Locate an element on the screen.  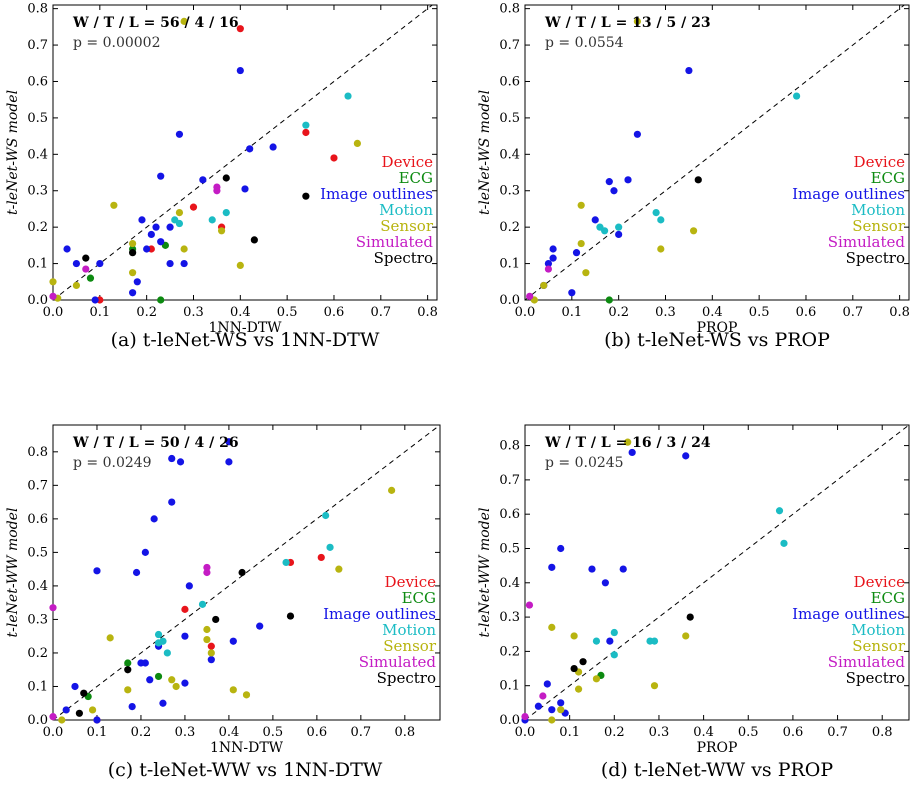
stat-label: W / T / L = 56 / 4 / 16 is located at coordinates (155, 23).